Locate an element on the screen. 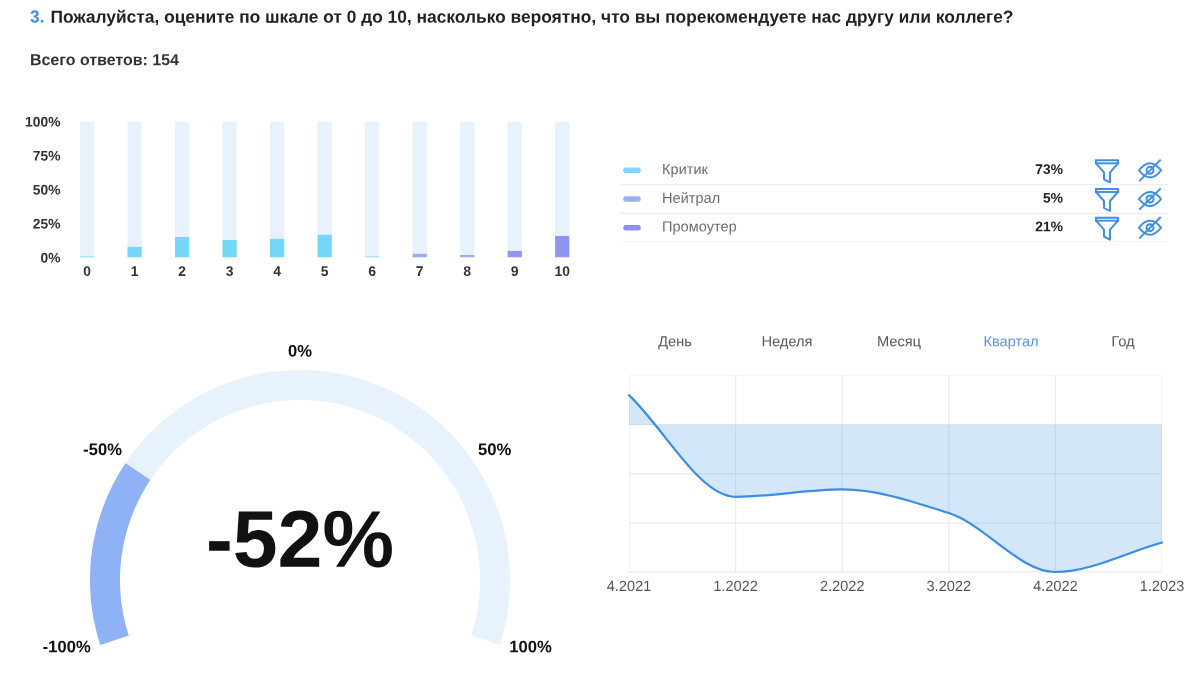  category-label: День is located at coordinates (675, 343).